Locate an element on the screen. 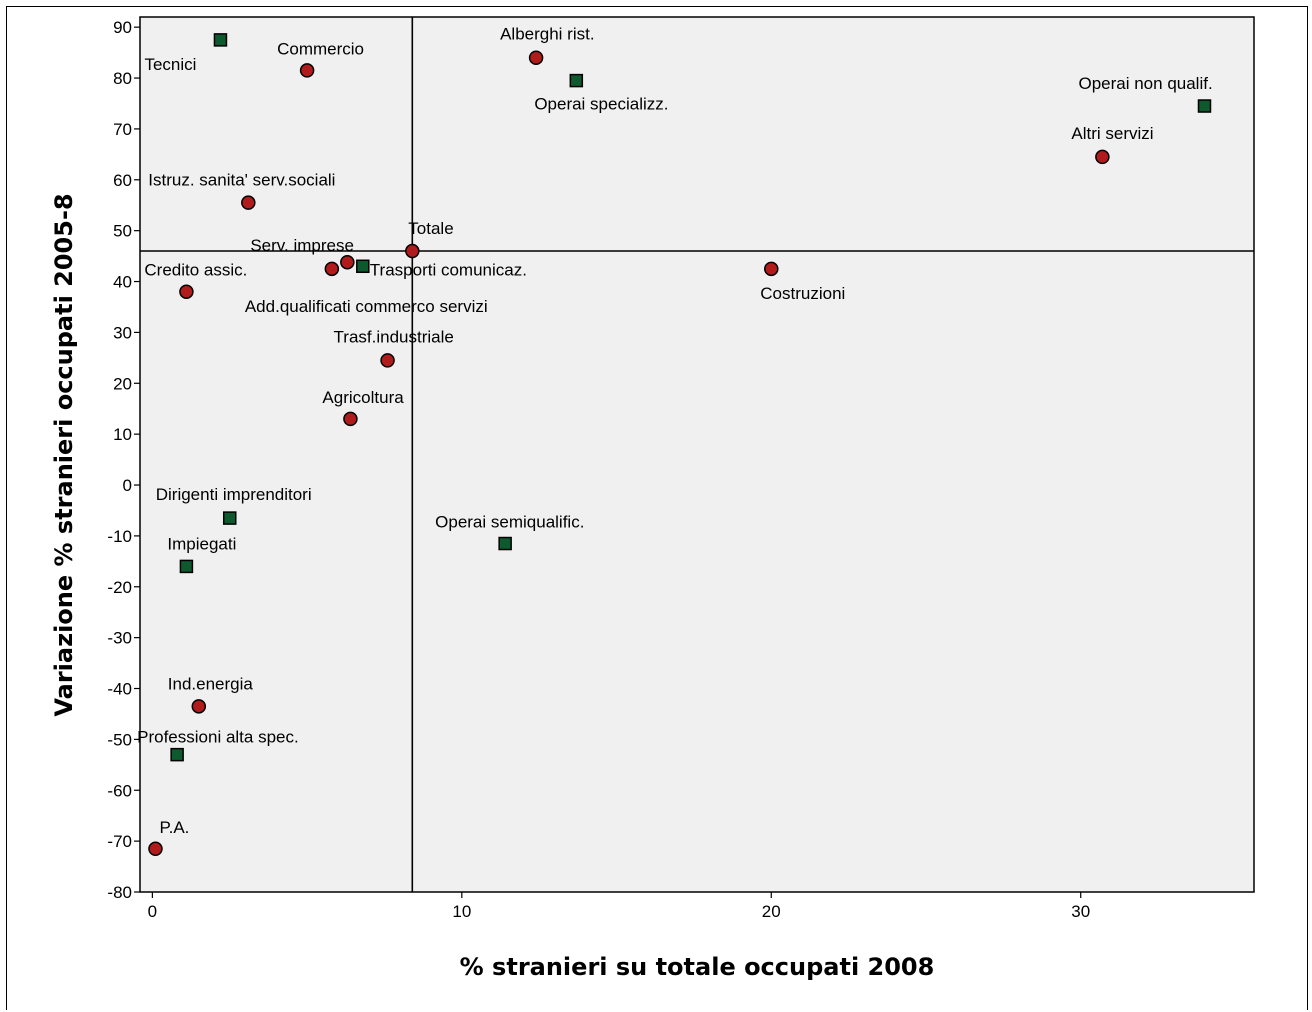  point-label: Serv. imprese is located at coordinates (302, 245).